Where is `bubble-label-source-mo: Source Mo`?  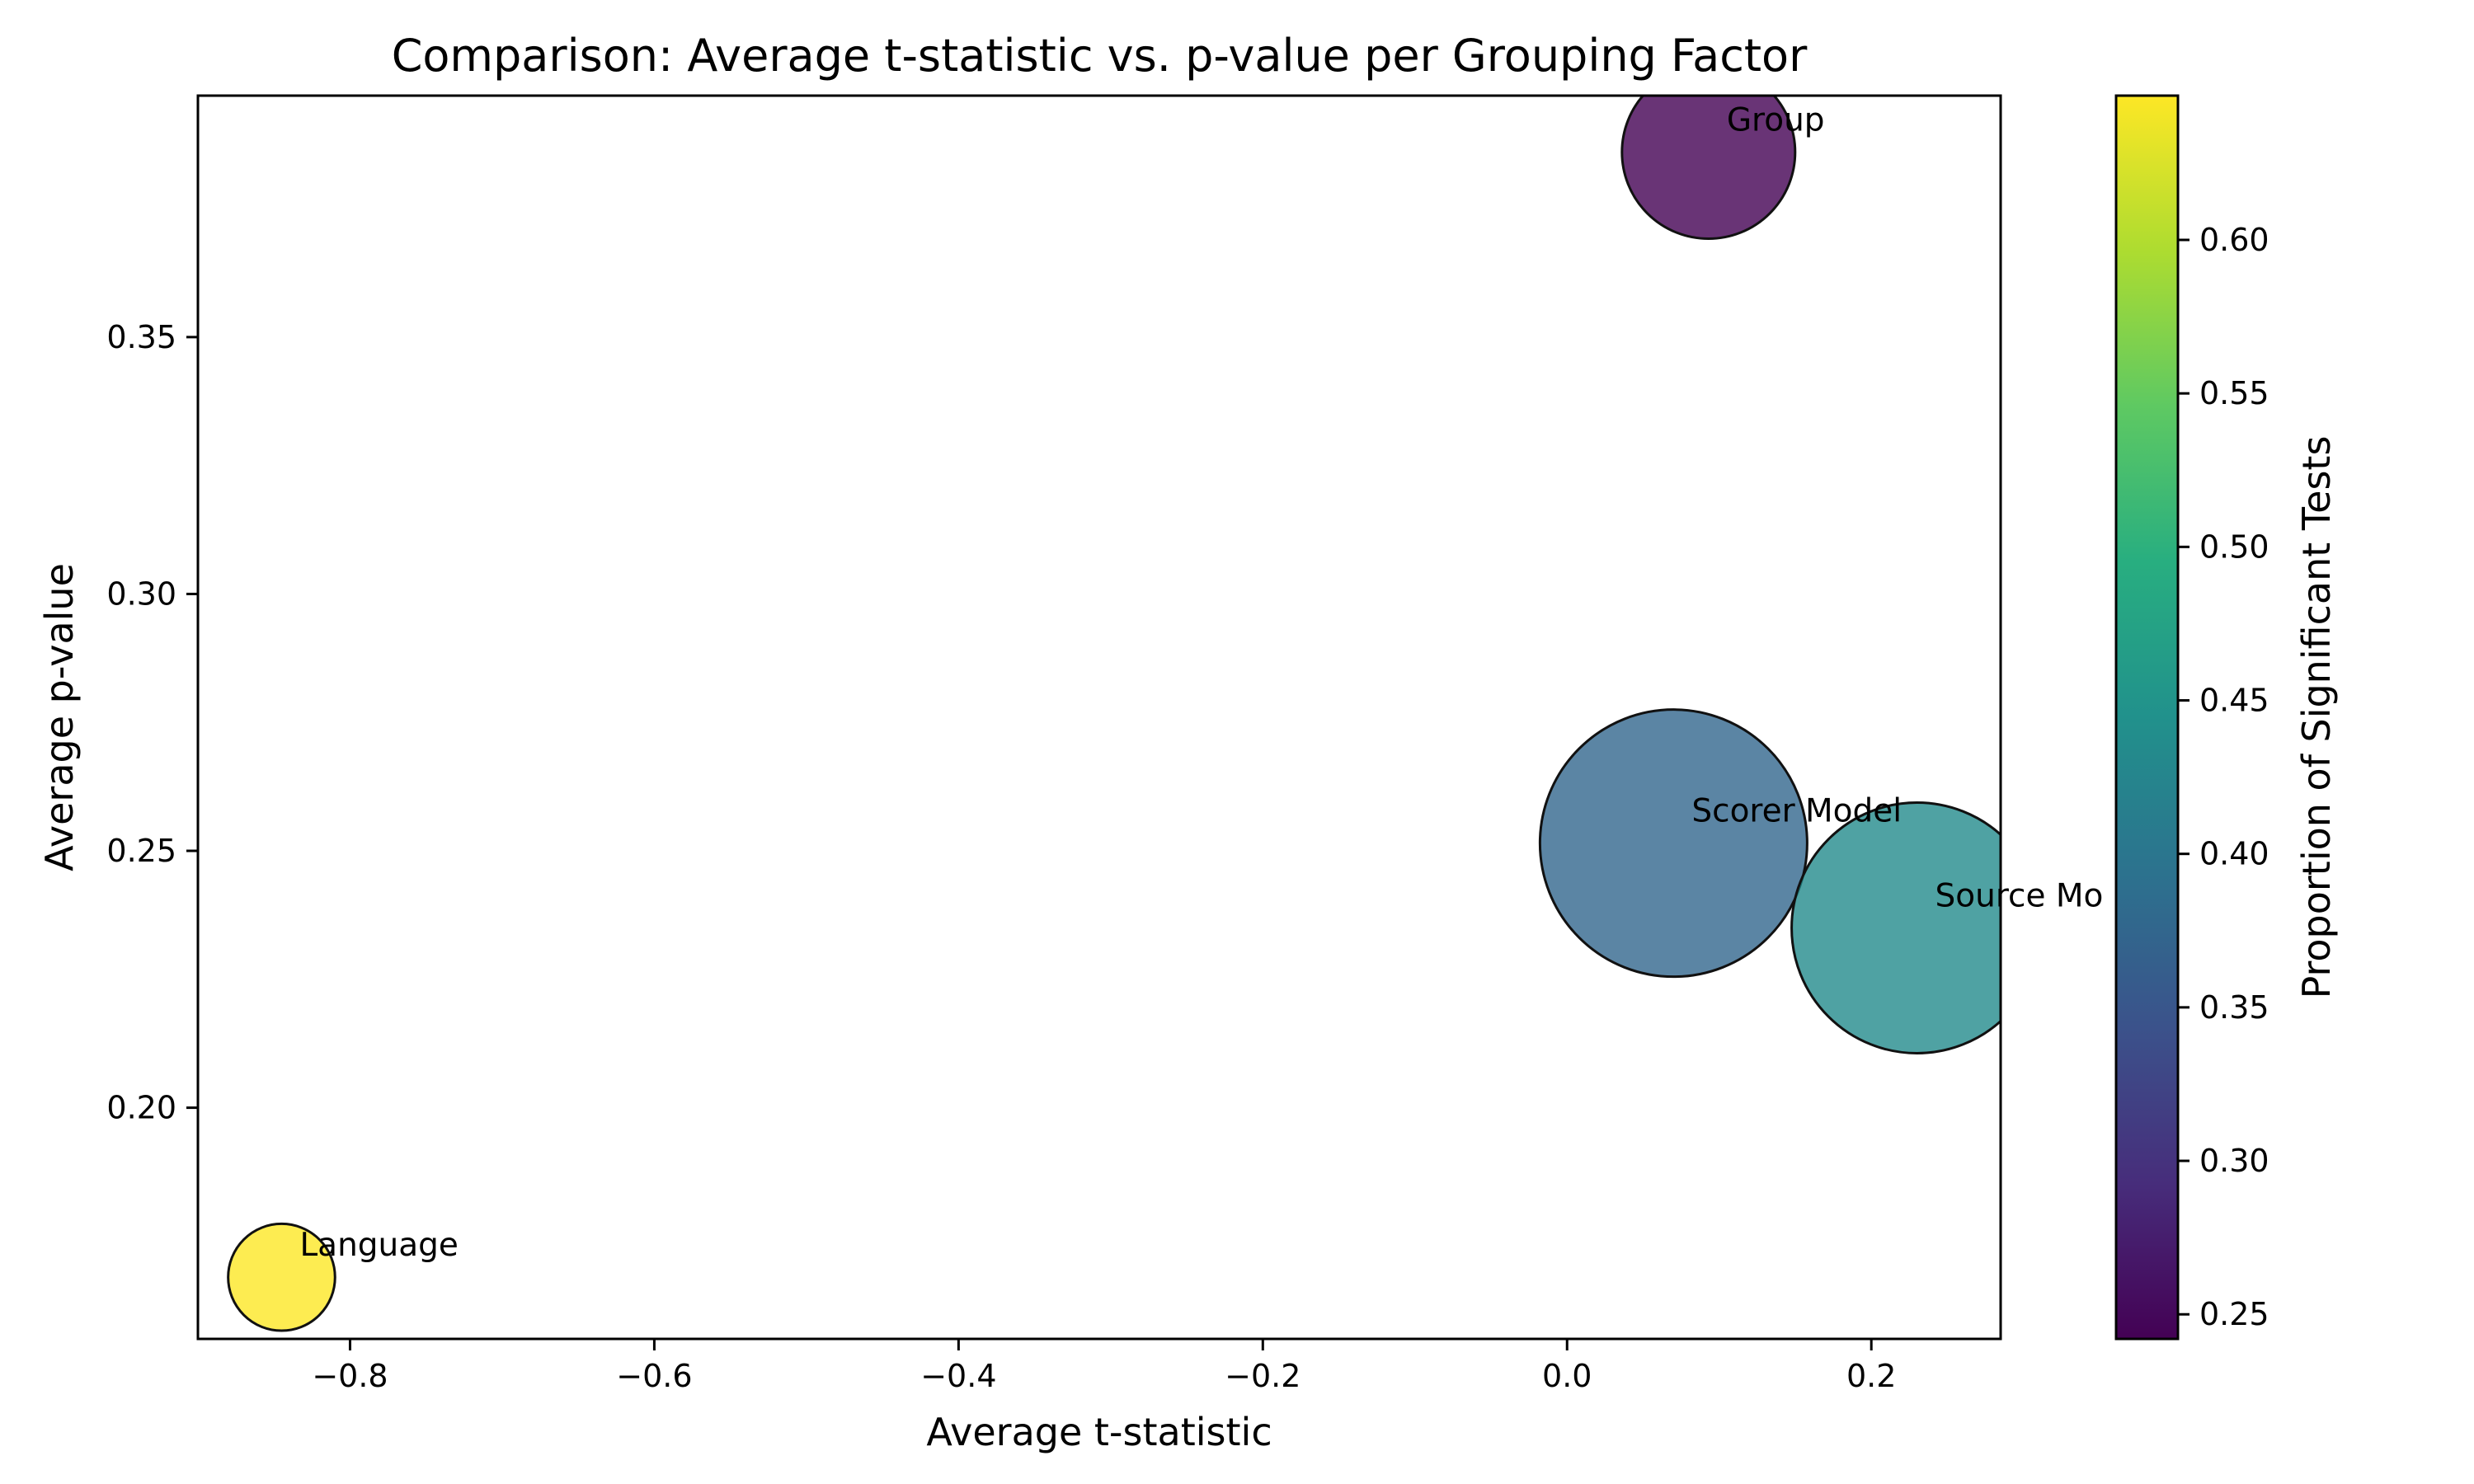 bubble-label-source-mo: Source Mo is located at coordinates (2019, 896).